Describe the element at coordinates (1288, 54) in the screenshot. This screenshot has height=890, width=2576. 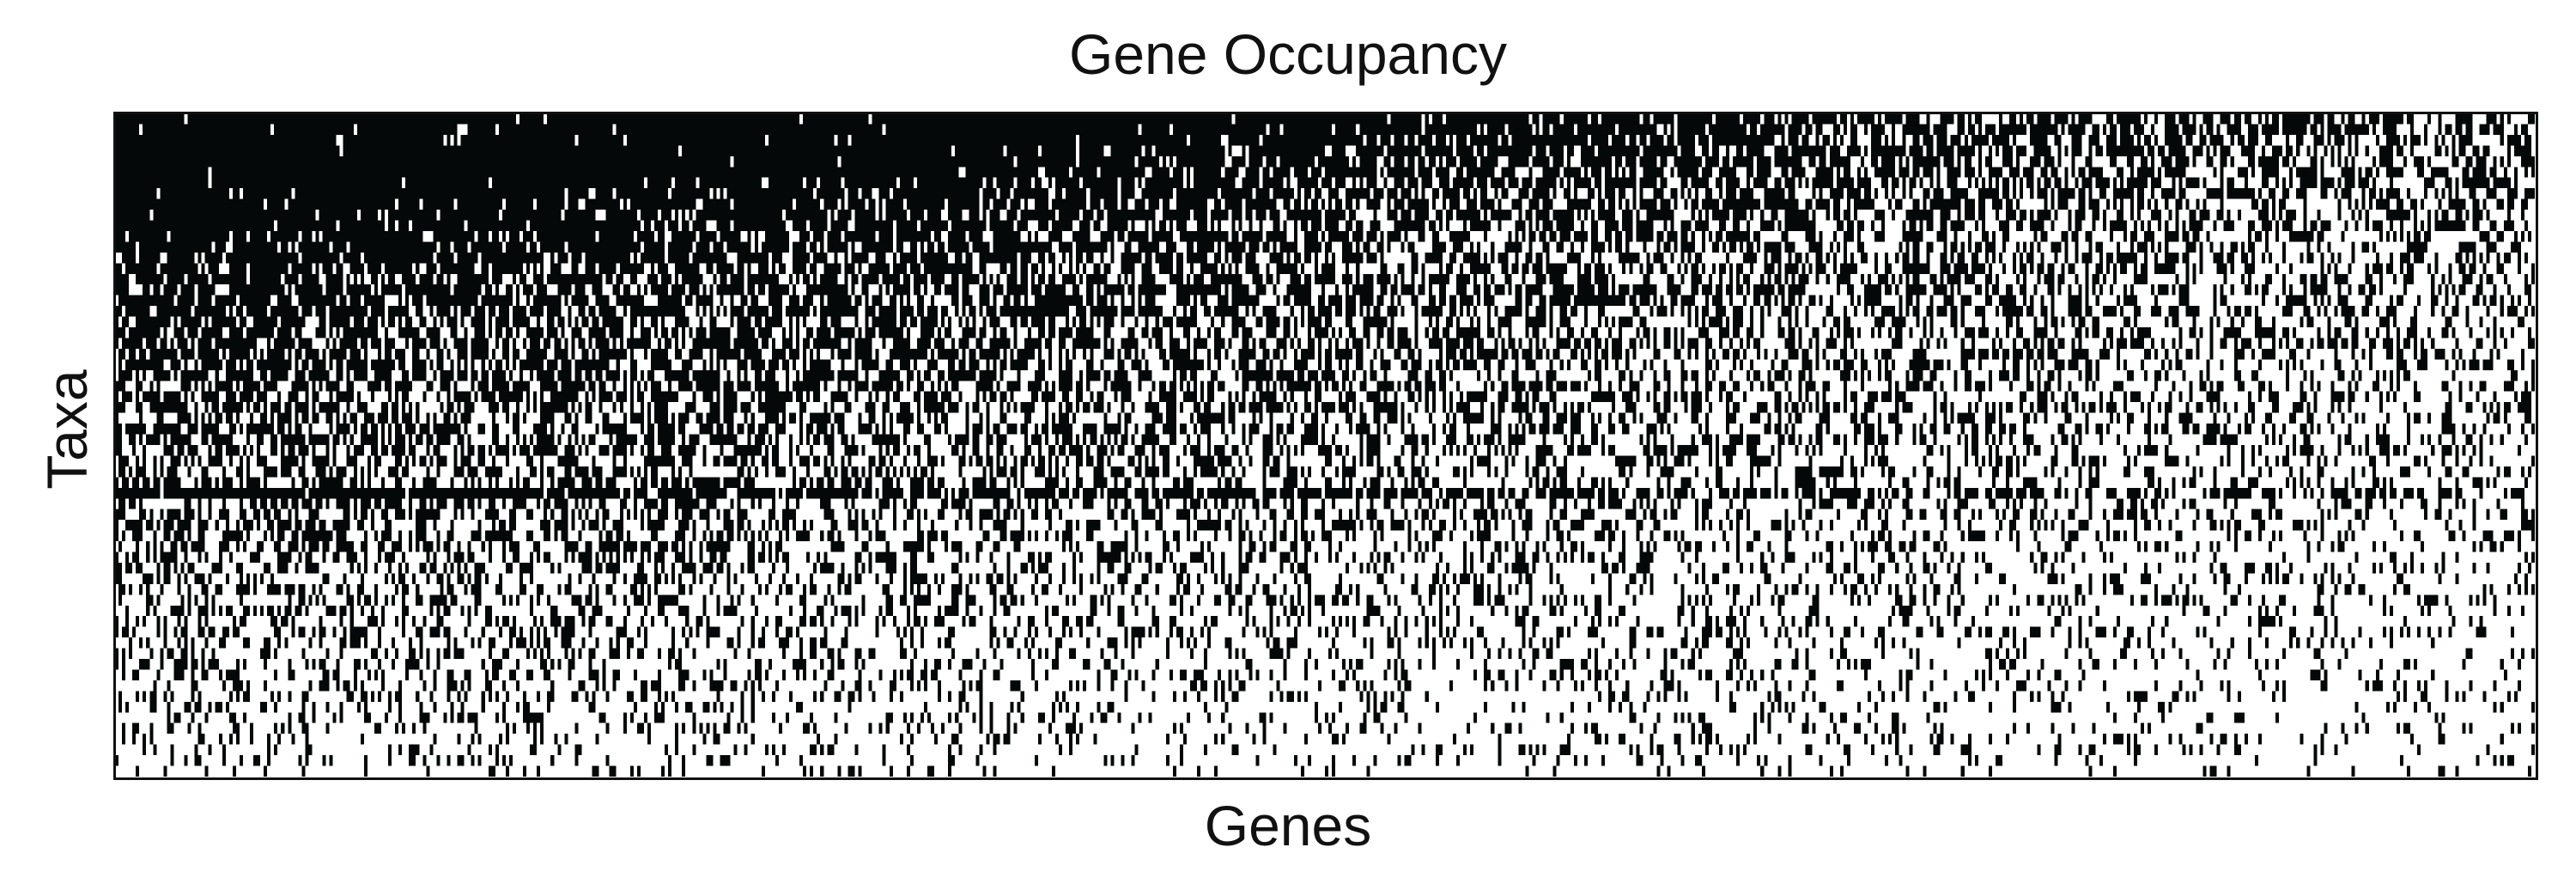
I see `chart-title: Gene Occupancy` at that location.